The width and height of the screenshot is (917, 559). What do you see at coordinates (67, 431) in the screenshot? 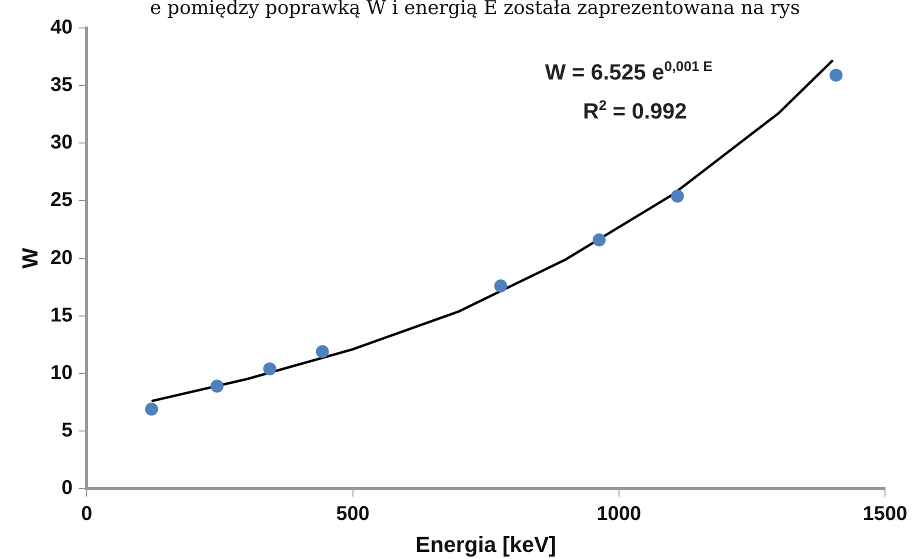
I see `y-tick-label: 5` at bounding box center [67, 431].